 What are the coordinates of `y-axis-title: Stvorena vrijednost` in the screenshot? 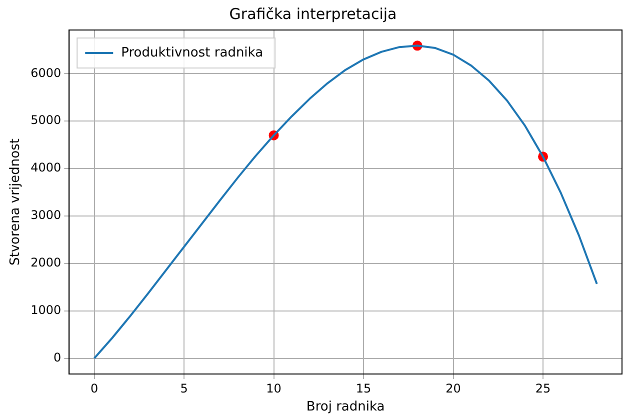 It's located at (16, 202).